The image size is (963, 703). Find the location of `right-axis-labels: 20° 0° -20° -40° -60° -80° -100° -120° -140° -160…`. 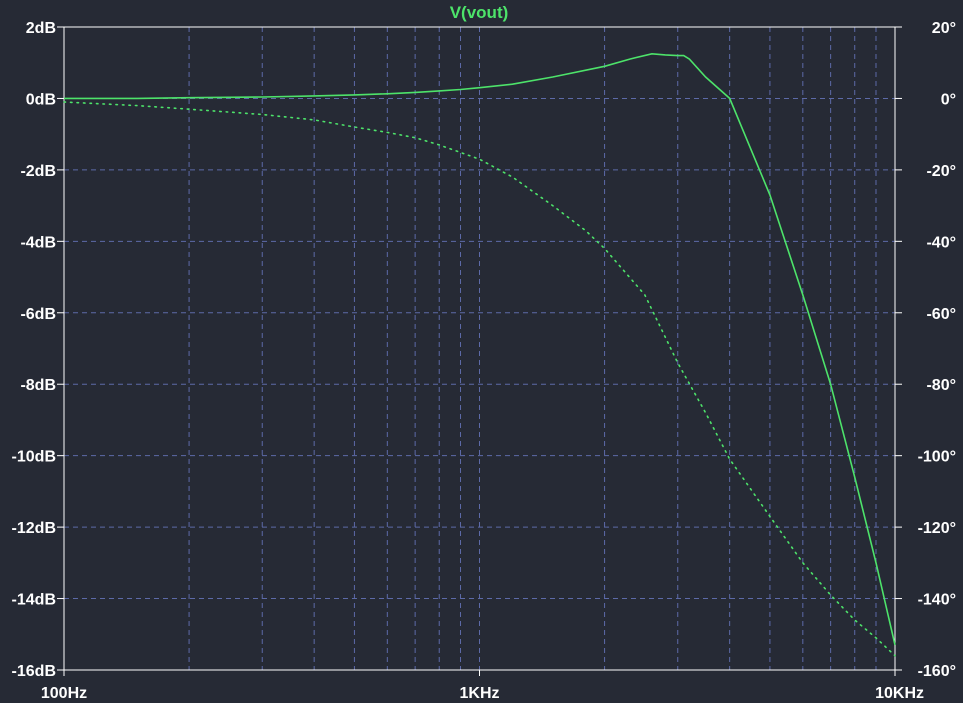

right-axis-labels: 20° 0° -20° -40° -60° -80° -100° -120° -140° -160… is located at coordinates (937, 350).